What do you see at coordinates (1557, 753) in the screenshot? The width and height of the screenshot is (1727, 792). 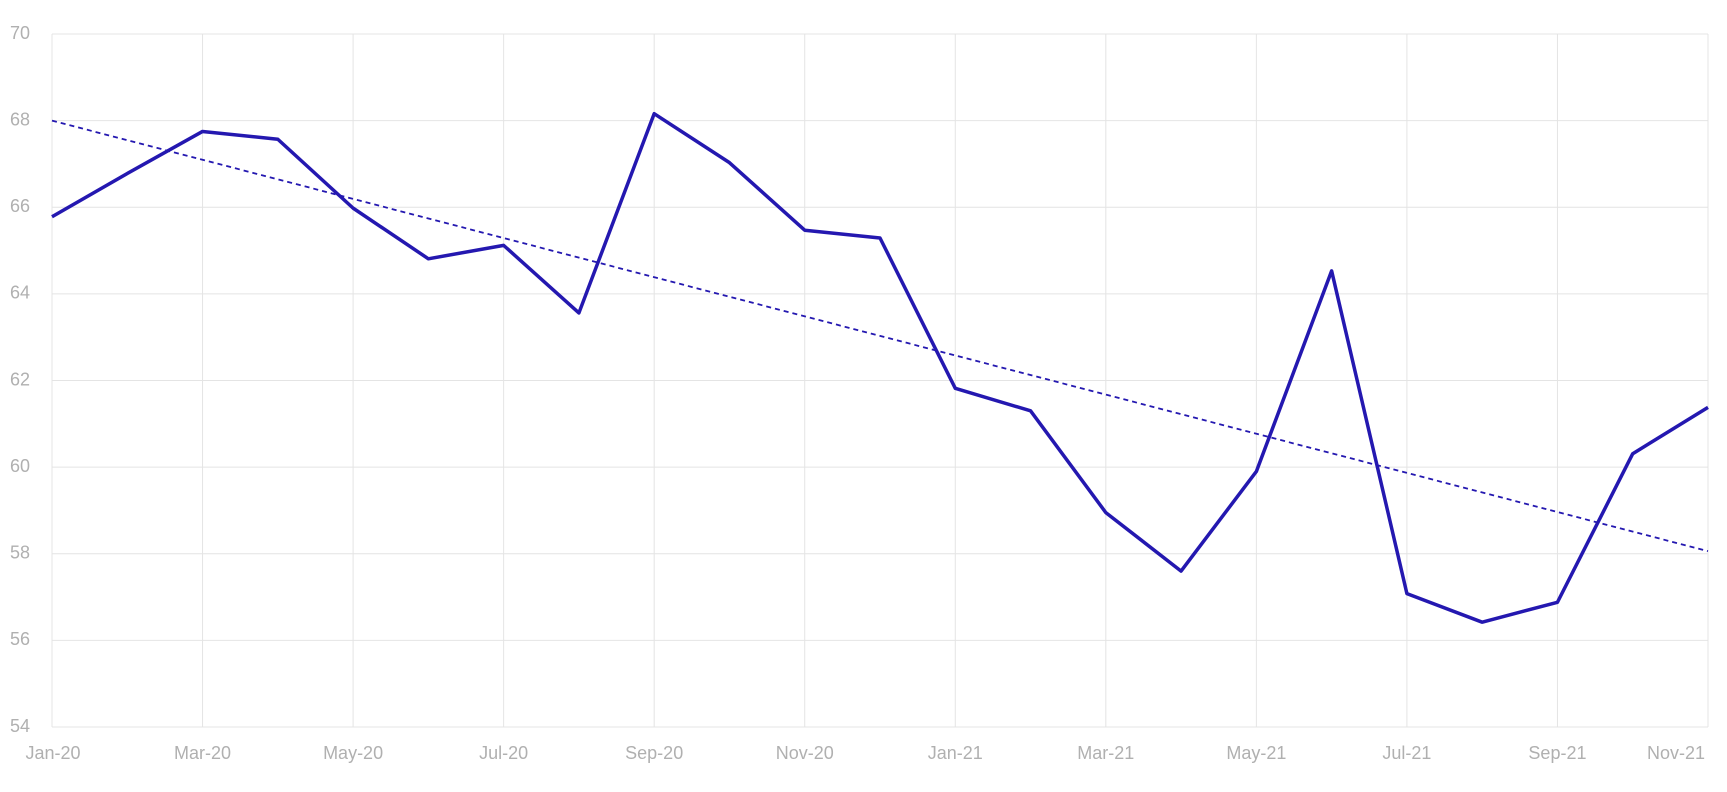 I see `x-tick-label: Sep-21` at bounding box center [1557, 753].